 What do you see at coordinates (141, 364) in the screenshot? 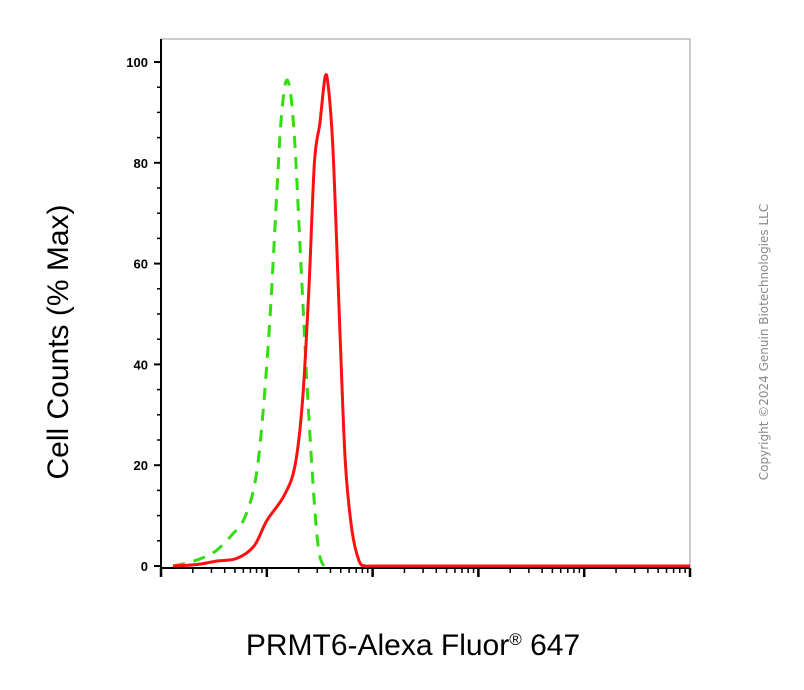
I see `y-tick-label: 40` at bounding box center [141, 364].